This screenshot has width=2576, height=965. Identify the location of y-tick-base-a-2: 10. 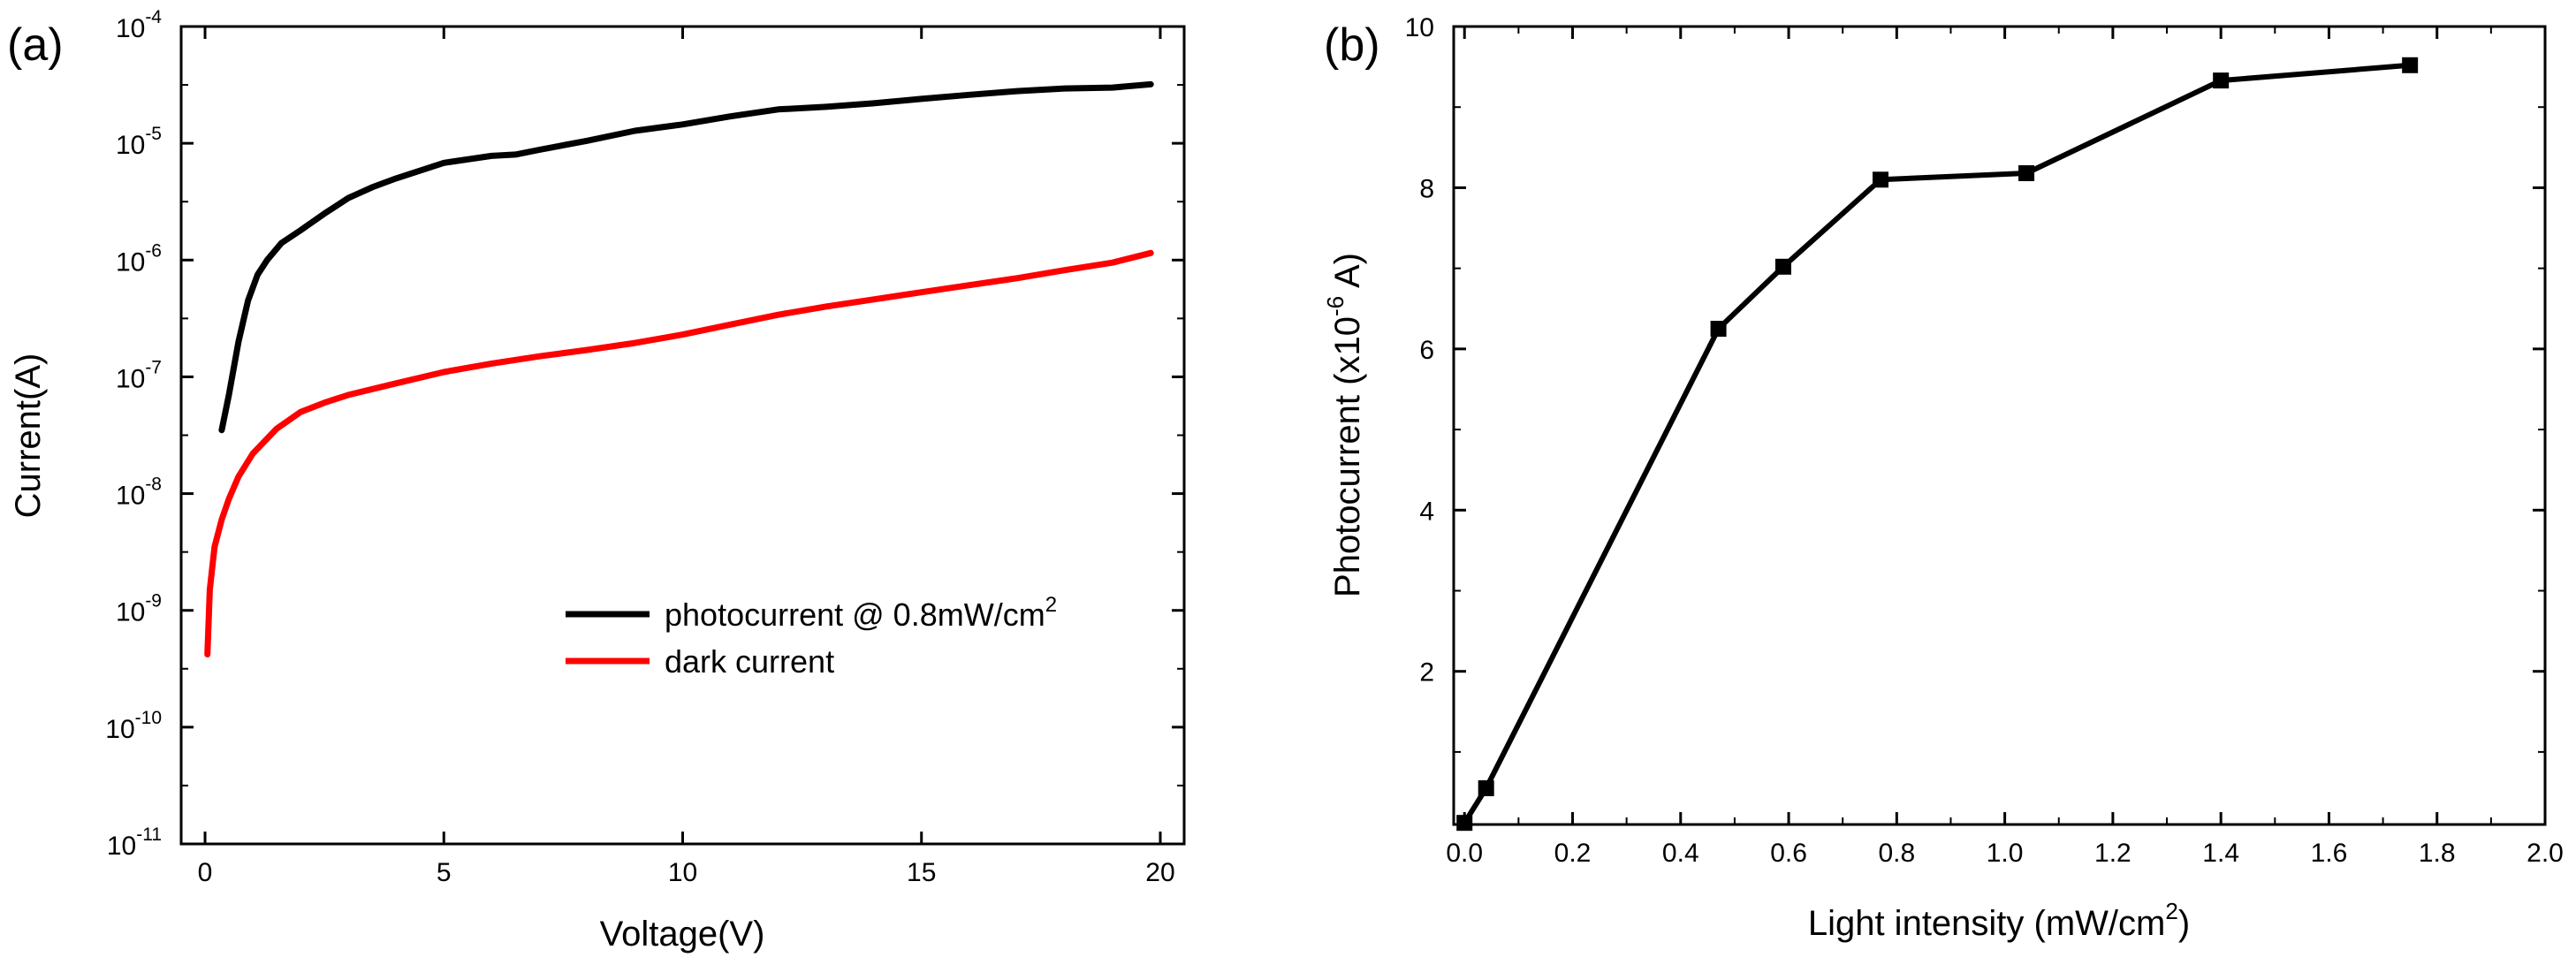
(130, 262).